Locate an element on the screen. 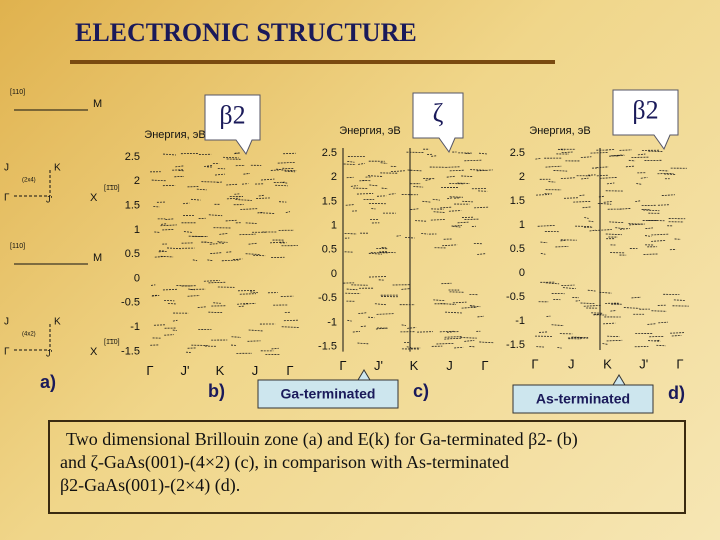 The width and height of the screenshot is (720, 540). y-tick-label: 1 is located at coordinates (334, 226).